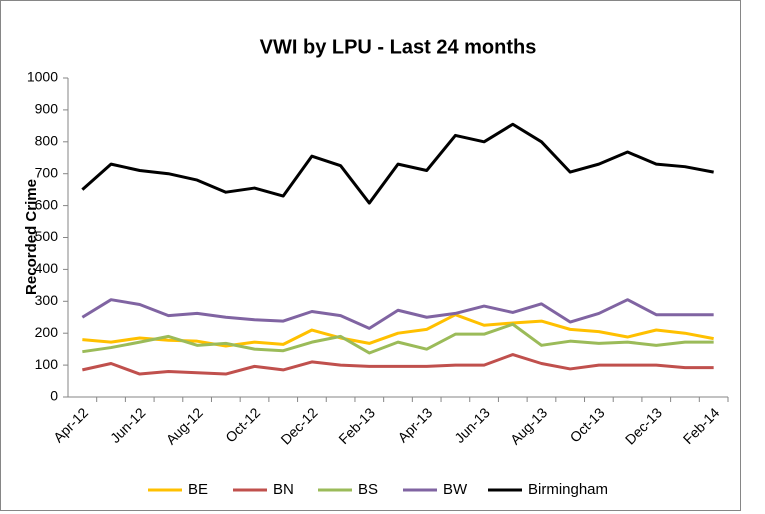  What do you see at coordinates (47, 364) in the screenshot?
I see `y-tick-label: 100` at bounding box center [47, 364].